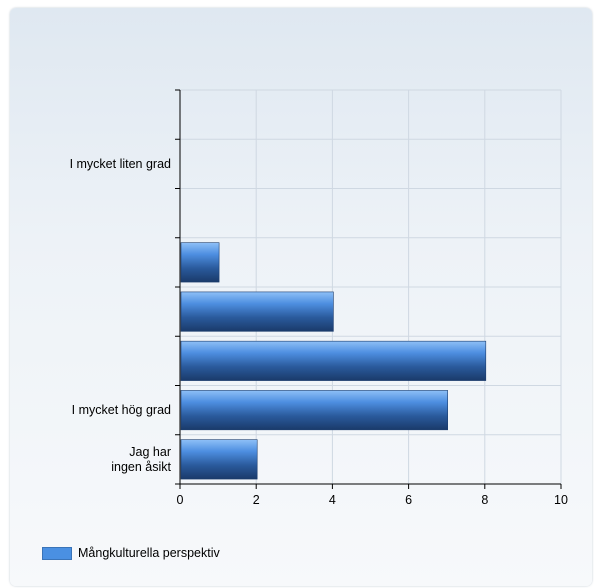  Describe the element at coordinates (141, 459) in the screenshot. I see `category-label-6: Jag har ingen åsikt` at that location.